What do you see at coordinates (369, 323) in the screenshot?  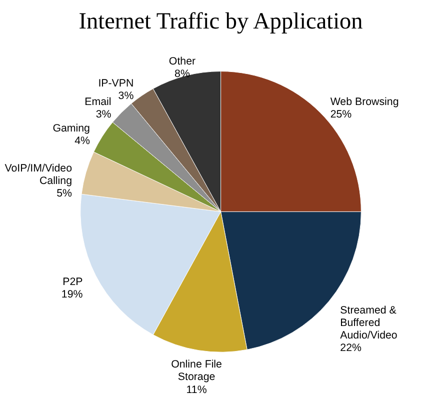 I see `slice-label: Streamed & Buffered Audio/Video` at bounding box center [369, 323].